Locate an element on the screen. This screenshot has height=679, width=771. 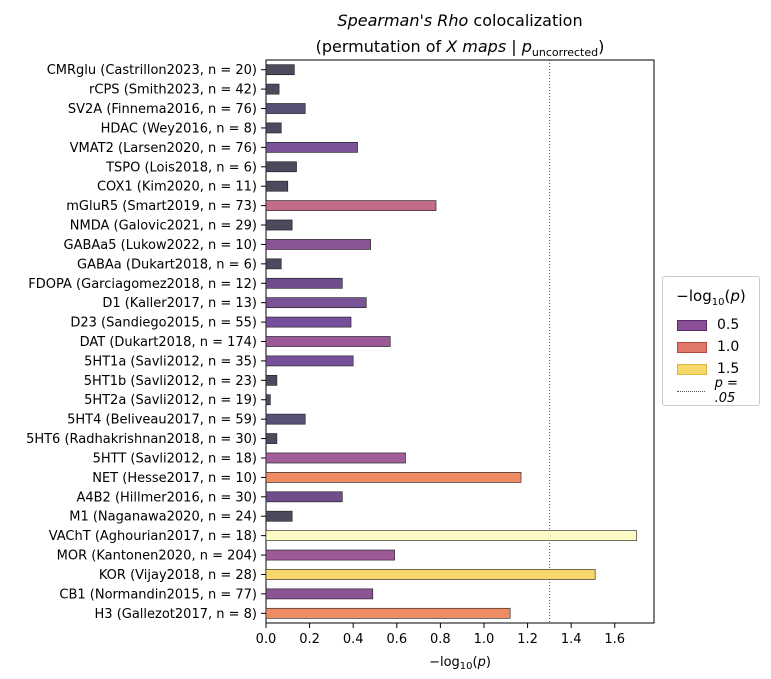
title2-prefix: (permutation of is located at coordinates (381, 46).